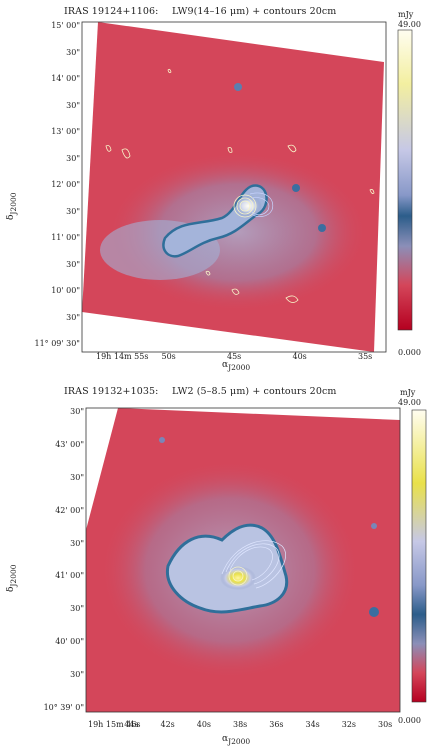 The image size is (428, 748). I want to click on panel-title-band: LW2 (5–8.5 μm) + contours 20cm, so click(254, 391).